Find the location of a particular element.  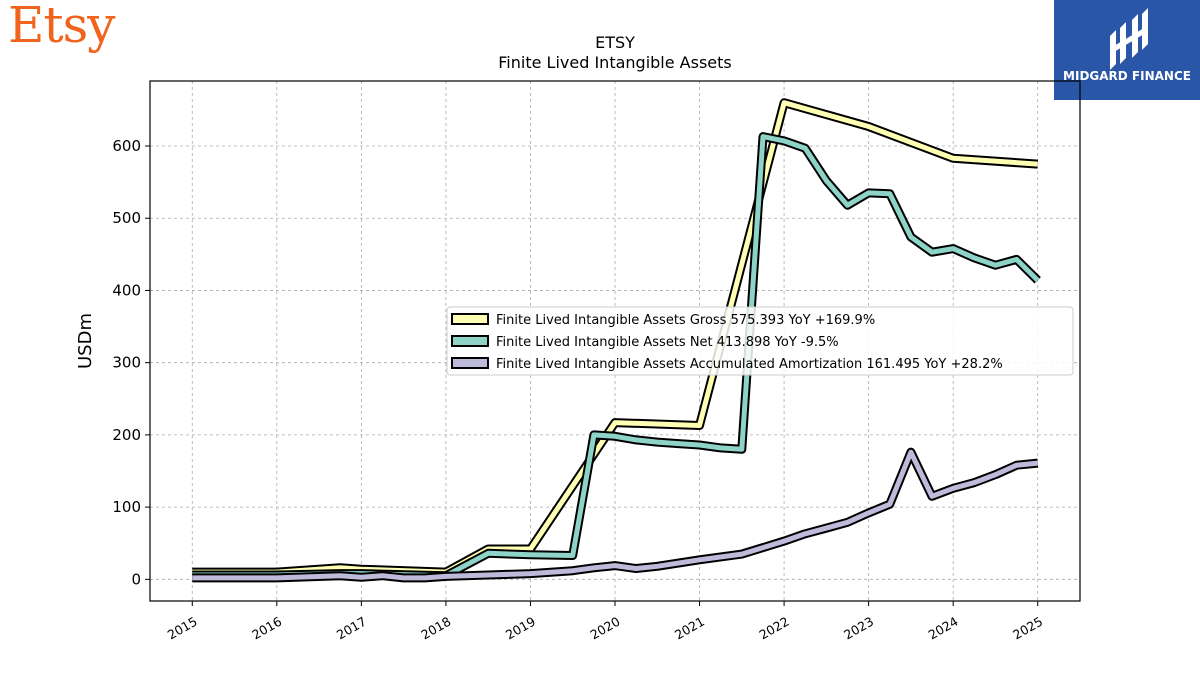

midgard-finance-logo: MIDGARD FINANCE is located at coordinates (1127, 50).